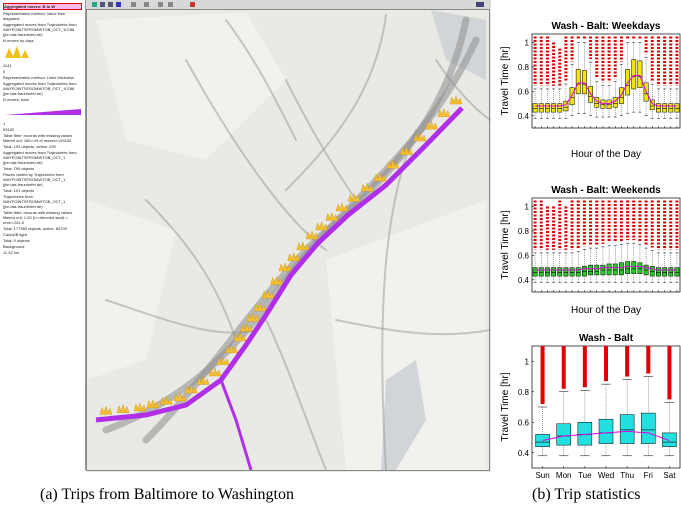 Image resolution: width=681 pixels, height=521 pixels. What do you see at coordinates (11, 252) in the screenshot?
I see `layer-text: 11.32 km` at bounding box center [11, 252].